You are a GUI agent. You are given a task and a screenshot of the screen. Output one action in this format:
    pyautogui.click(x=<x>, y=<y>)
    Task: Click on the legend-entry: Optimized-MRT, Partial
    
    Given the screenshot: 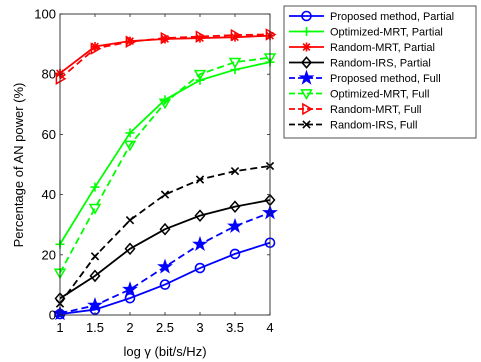 What is the action you would take?
    pyautogui.click(x=366, y=33)
    